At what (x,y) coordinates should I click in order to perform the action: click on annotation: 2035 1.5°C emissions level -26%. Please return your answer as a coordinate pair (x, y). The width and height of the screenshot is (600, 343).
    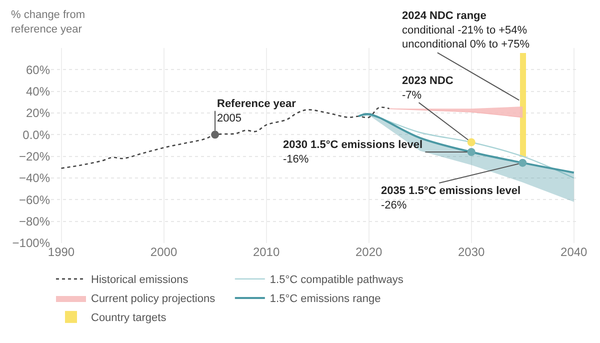
    Looking at the image, I should click on (451, 198).